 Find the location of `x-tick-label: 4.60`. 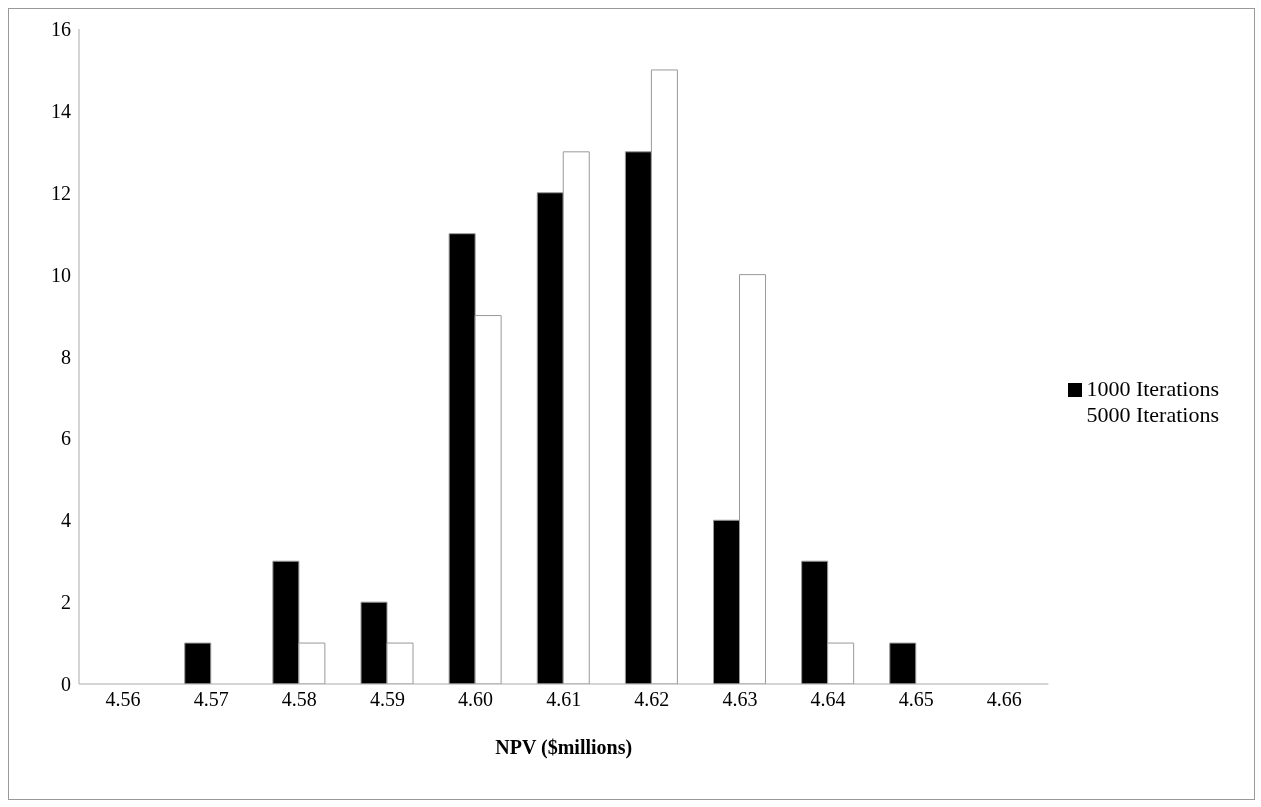

x-tick-label: 4.60 is located at coordinates (476, 699).